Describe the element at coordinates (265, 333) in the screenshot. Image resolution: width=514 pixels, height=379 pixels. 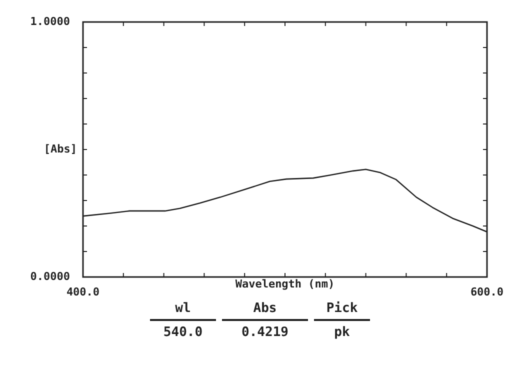
I see `text: 0.4219` at that location.